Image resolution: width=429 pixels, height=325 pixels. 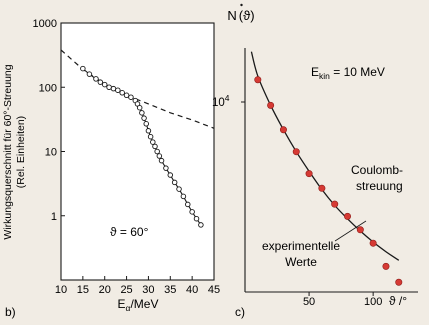 What do you see at coordinates (240, 15) in the screenshot?
I see `chart-c-ylabel: N (ϑ)` at bounding box center [240, 15].